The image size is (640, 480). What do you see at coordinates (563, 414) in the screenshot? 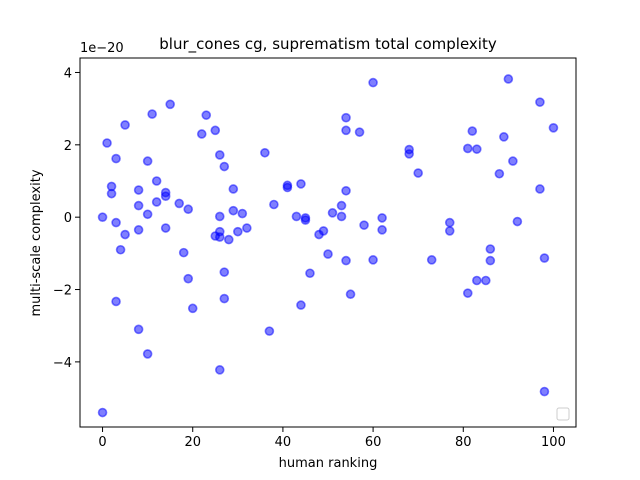
I see `legend-box` at bounding box center [563, 414].